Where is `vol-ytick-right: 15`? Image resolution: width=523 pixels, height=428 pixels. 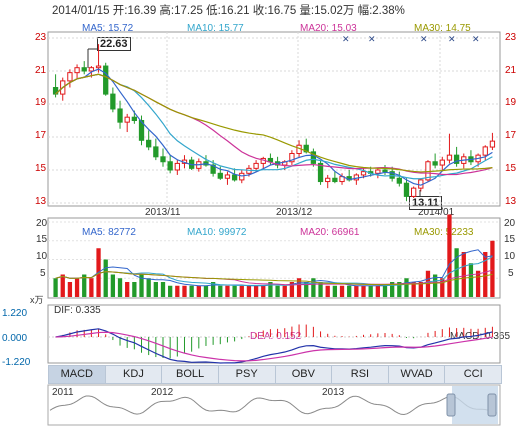 vol-ytick-right: 15 is located at coordinates (510, 239).